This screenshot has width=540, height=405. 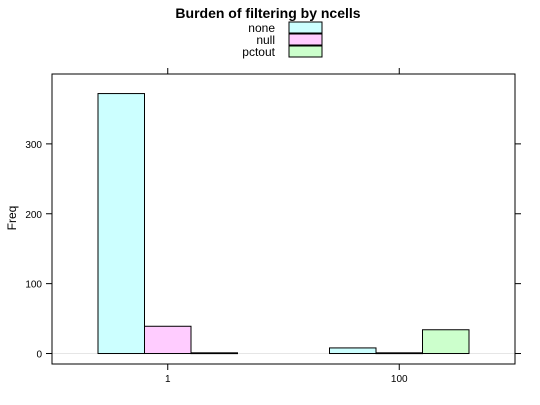 What do you see at coordinates (267, 13) in the screenshot?
I see `chart-title: Burden of filtering by ncells` at bounding box center [267, 13].